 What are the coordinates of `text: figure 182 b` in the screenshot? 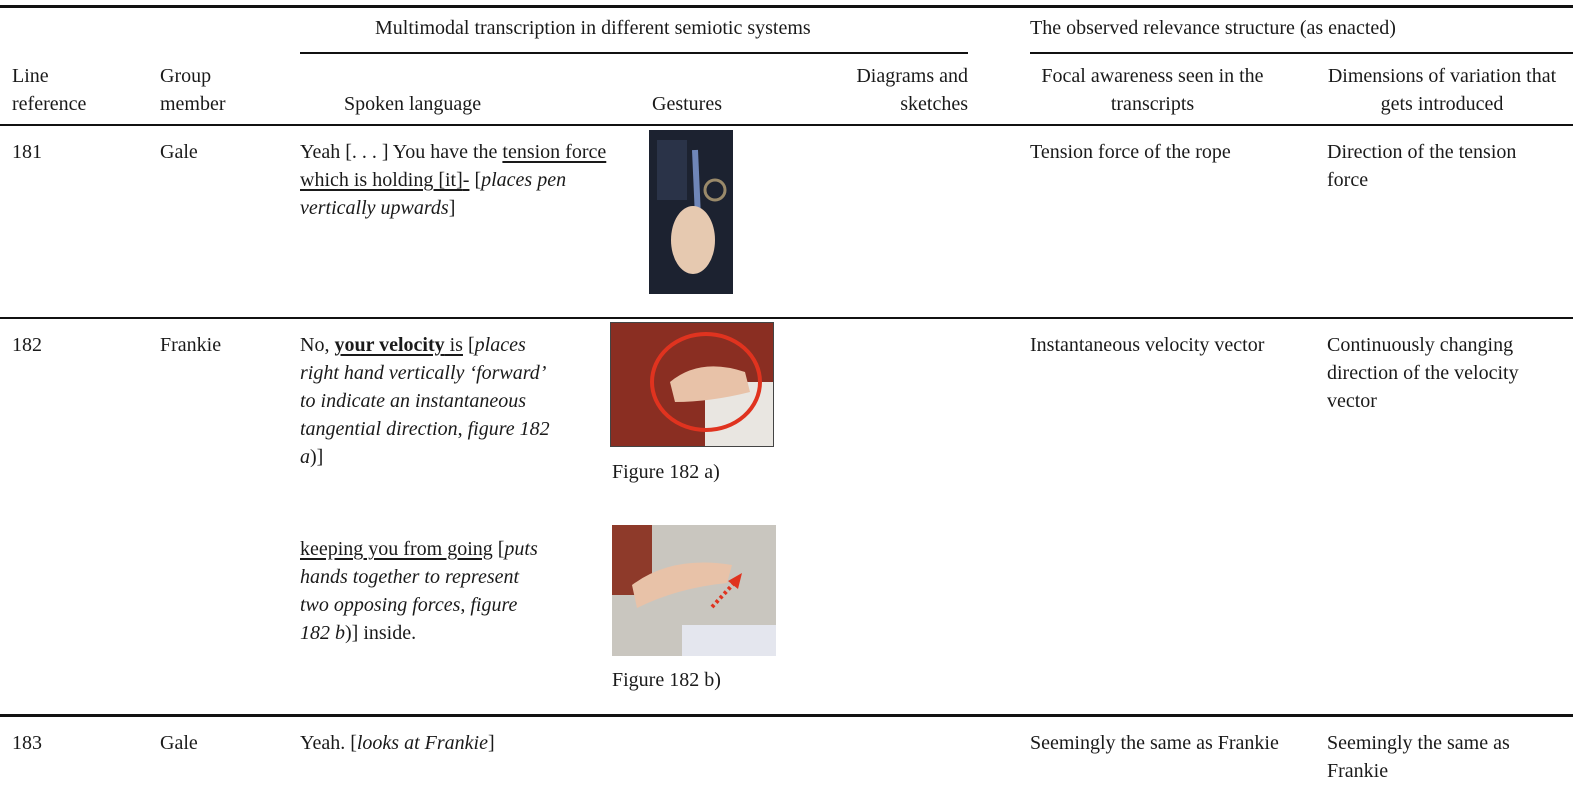 It's located at (409, 619).